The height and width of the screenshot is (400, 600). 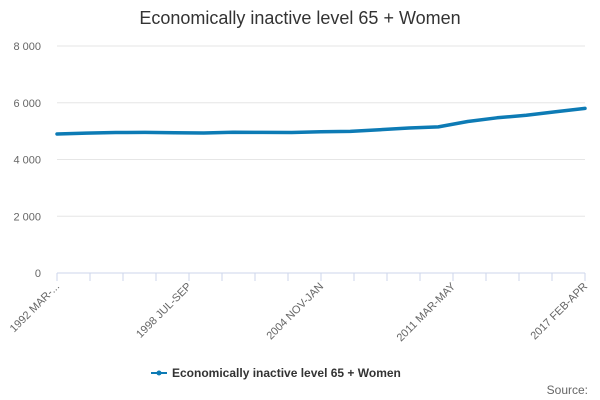 I want to click on x-tick-label: 2017 FEB-APR, so click(x=559, y=312).